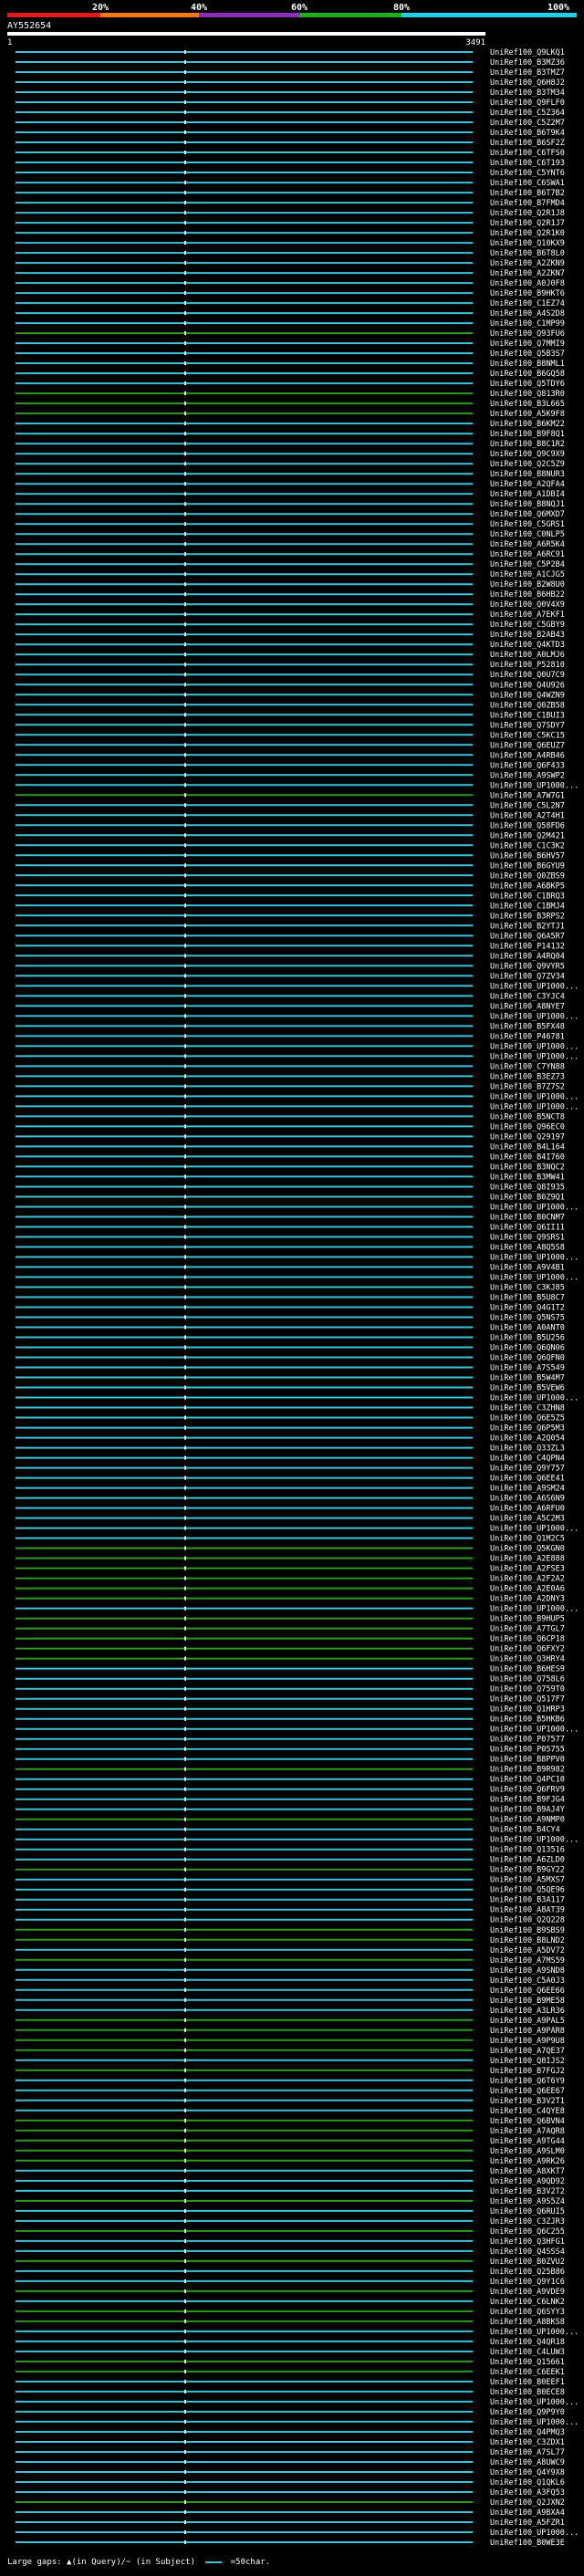 Image resolution: width=584 pixels, height=2576 pixels. What do you see at coordinates (527, 414) in the screenshot?
I see `hit-label: UniRef100_A5K9F8` at bounding box center [527, 414].